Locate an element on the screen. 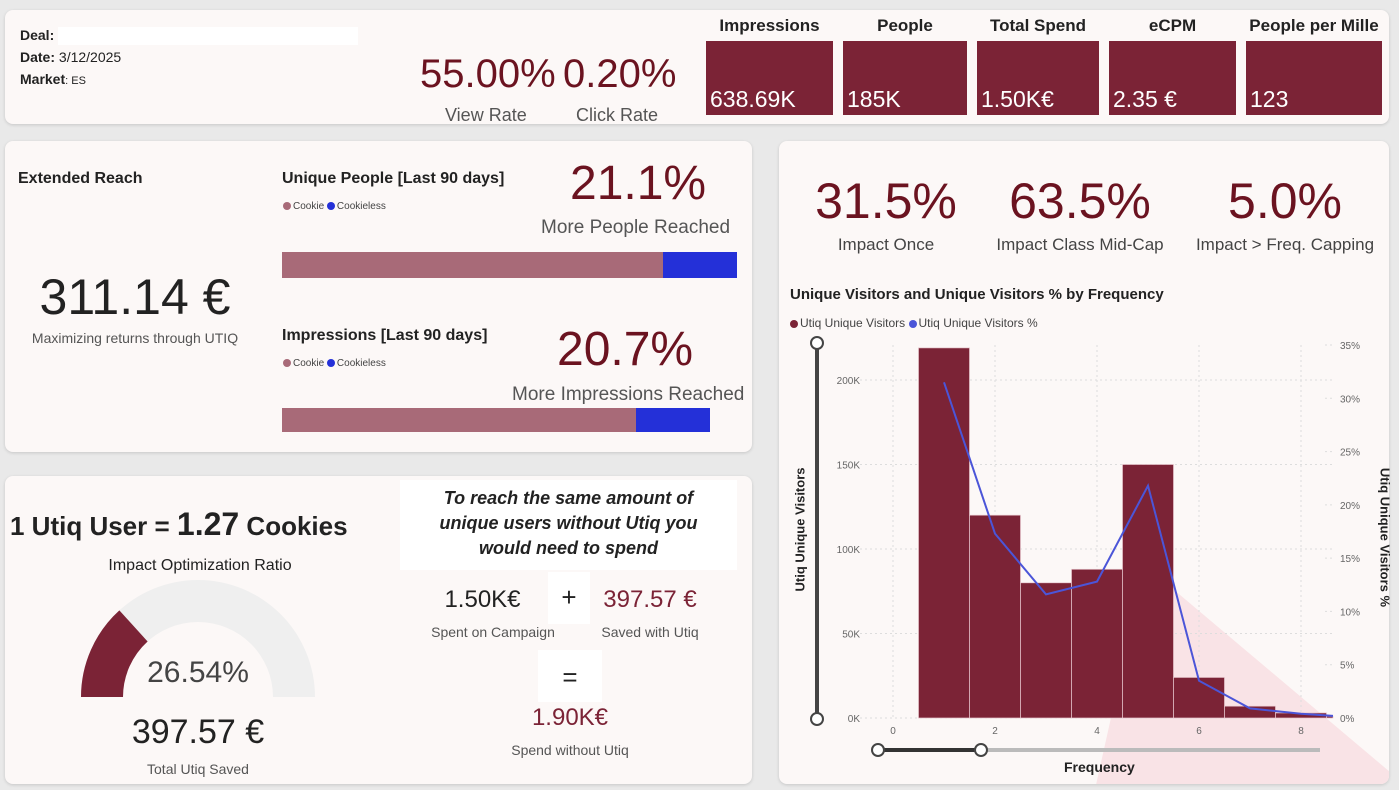 This screenshot has height=790, width=1399. y2-tick-label: 0% is located at coordinates (1347, 719).